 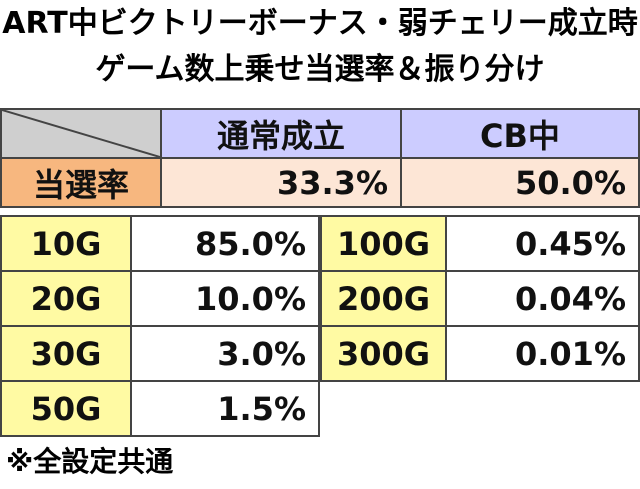 I want to click on share-cell: 1.5%, so click(x=225, y=408).